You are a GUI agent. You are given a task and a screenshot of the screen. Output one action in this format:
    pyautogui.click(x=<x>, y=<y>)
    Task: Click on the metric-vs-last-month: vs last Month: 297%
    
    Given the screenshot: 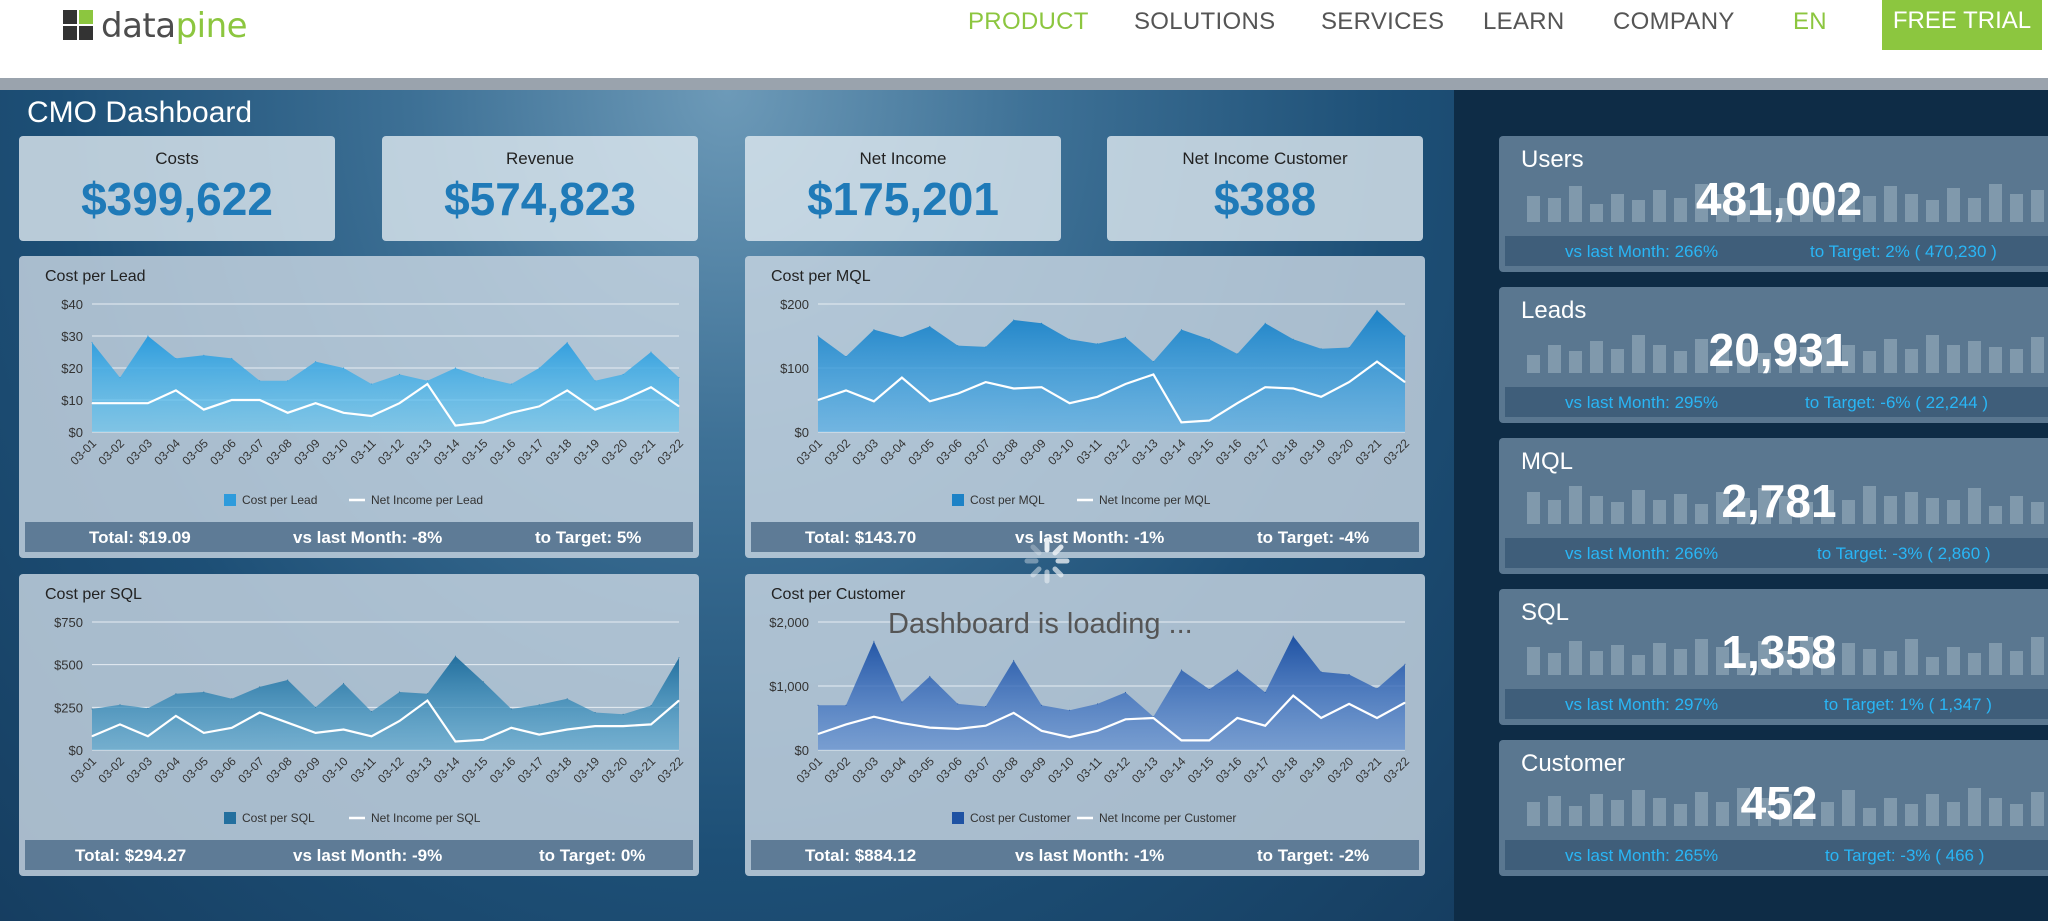 What is the action you would take?
    pyautogui.click(x=1642, y=704)
    